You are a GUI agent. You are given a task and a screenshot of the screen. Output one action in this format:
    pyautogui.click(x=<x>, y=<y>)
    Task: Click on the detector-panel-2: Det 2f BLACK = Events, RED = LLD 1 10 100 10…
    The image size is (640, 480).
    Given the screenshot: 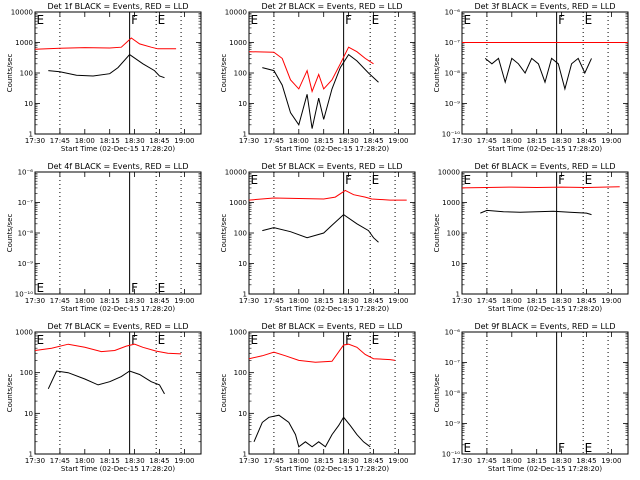 What is the action you would take?
    pyautogui.click(x=318, y=77)
    